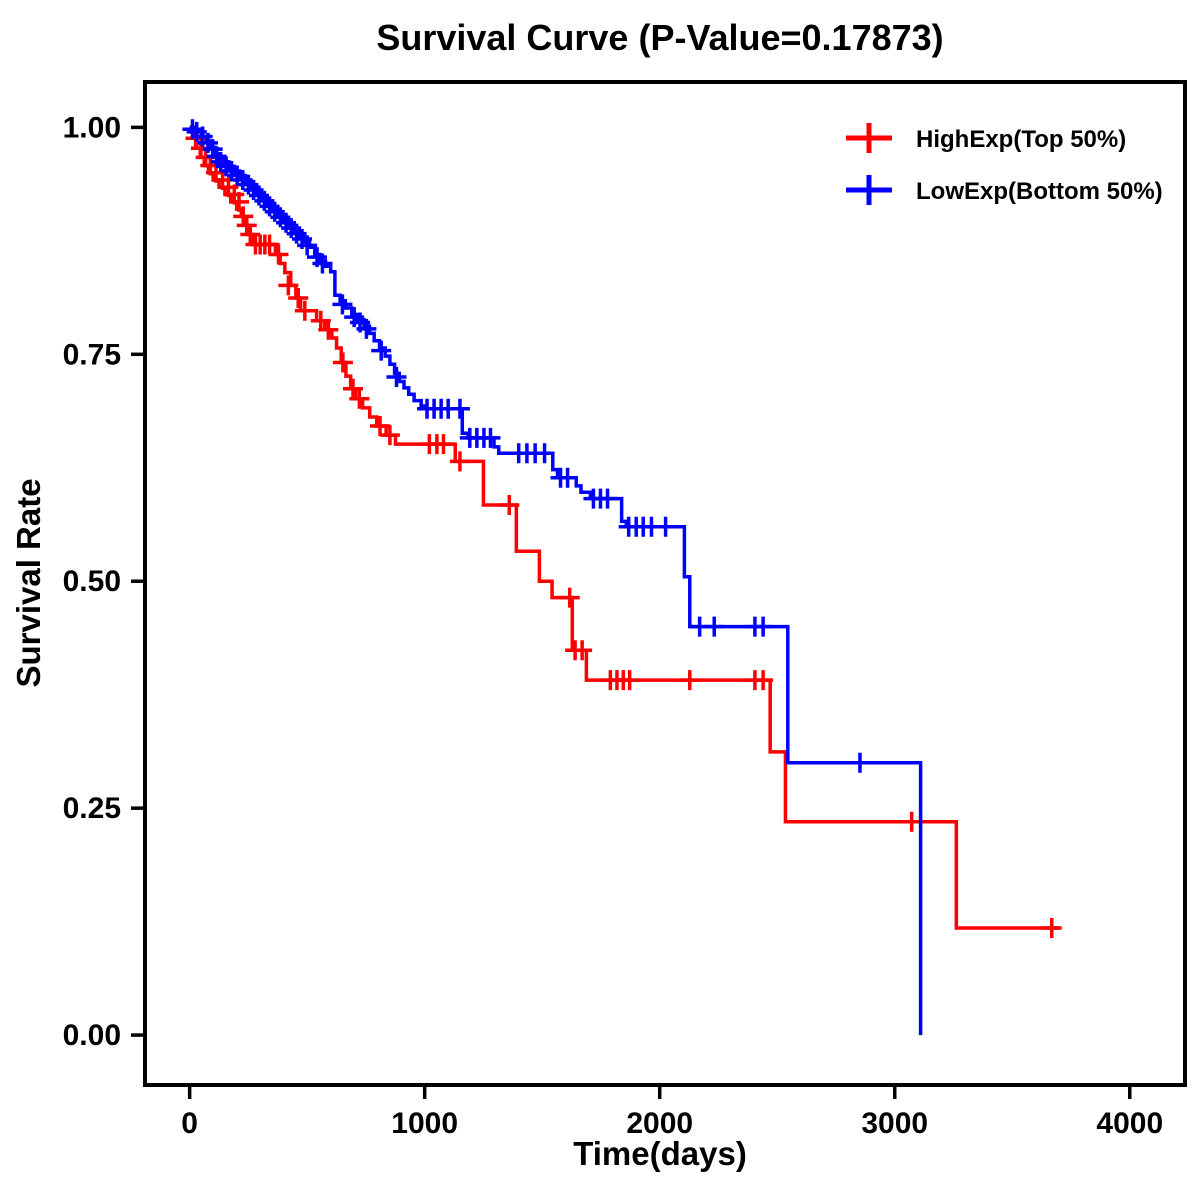 The width and height of the screenshot is (1200, 1200). I want to click on chart-title: Survival Curve (P-Value=0.17873), so click(659, 37).